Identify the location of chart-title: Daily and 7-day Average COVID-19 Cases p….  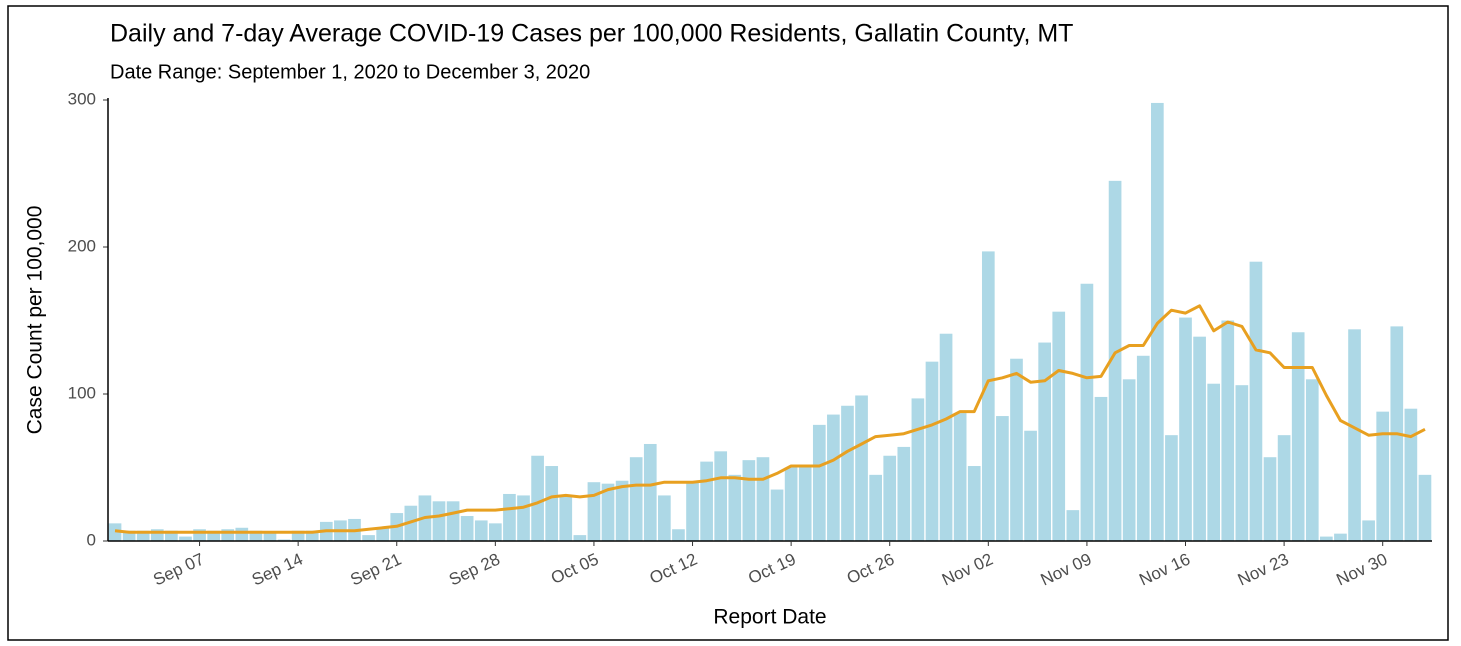
(591, 34).